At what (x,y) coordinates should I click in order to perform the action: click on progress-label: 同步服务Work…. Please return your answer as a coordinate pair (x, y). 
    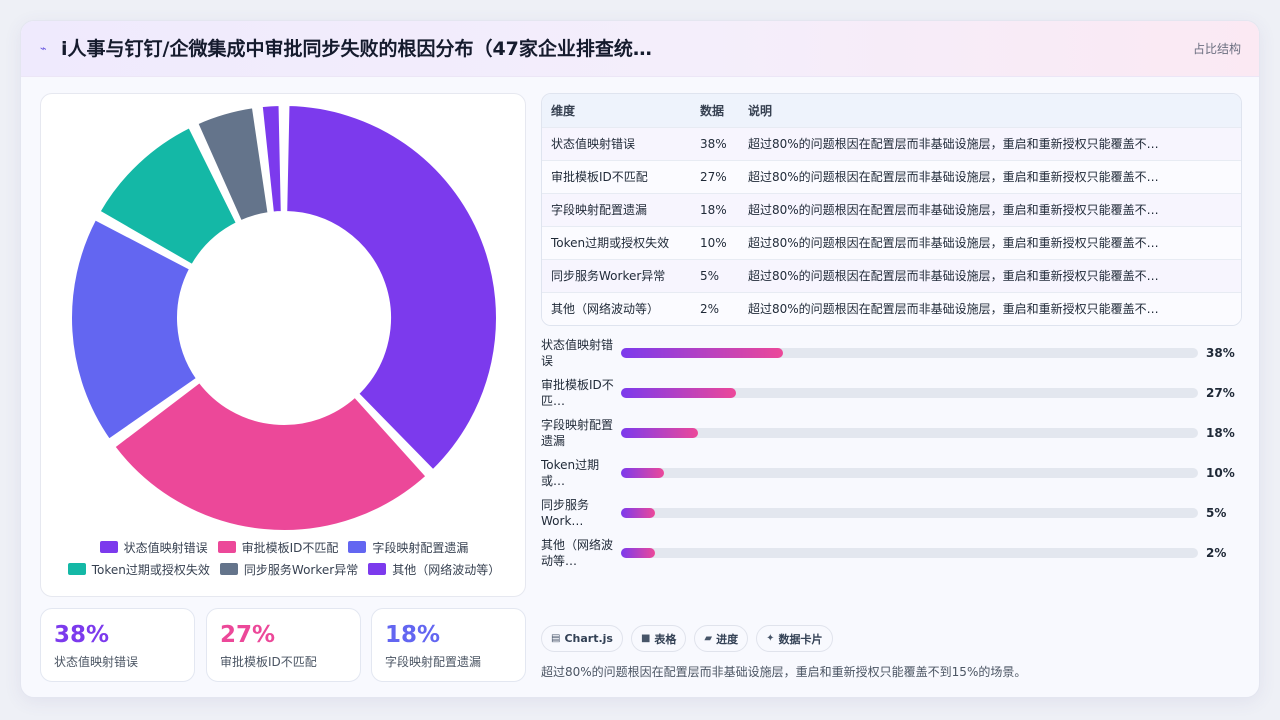
    Looking at the image, I should click on (565, 513).